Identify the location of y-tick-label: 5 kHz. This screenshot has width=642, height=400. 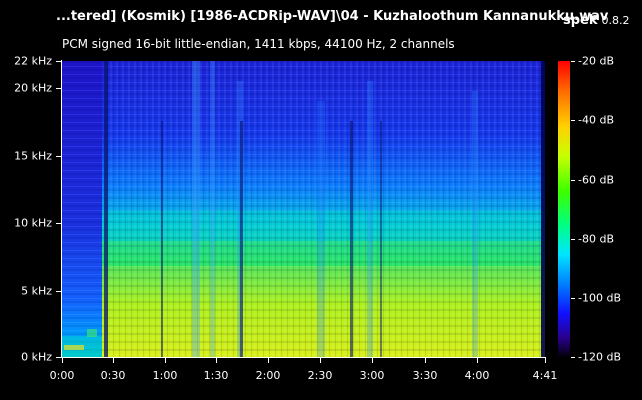
(36, 291).